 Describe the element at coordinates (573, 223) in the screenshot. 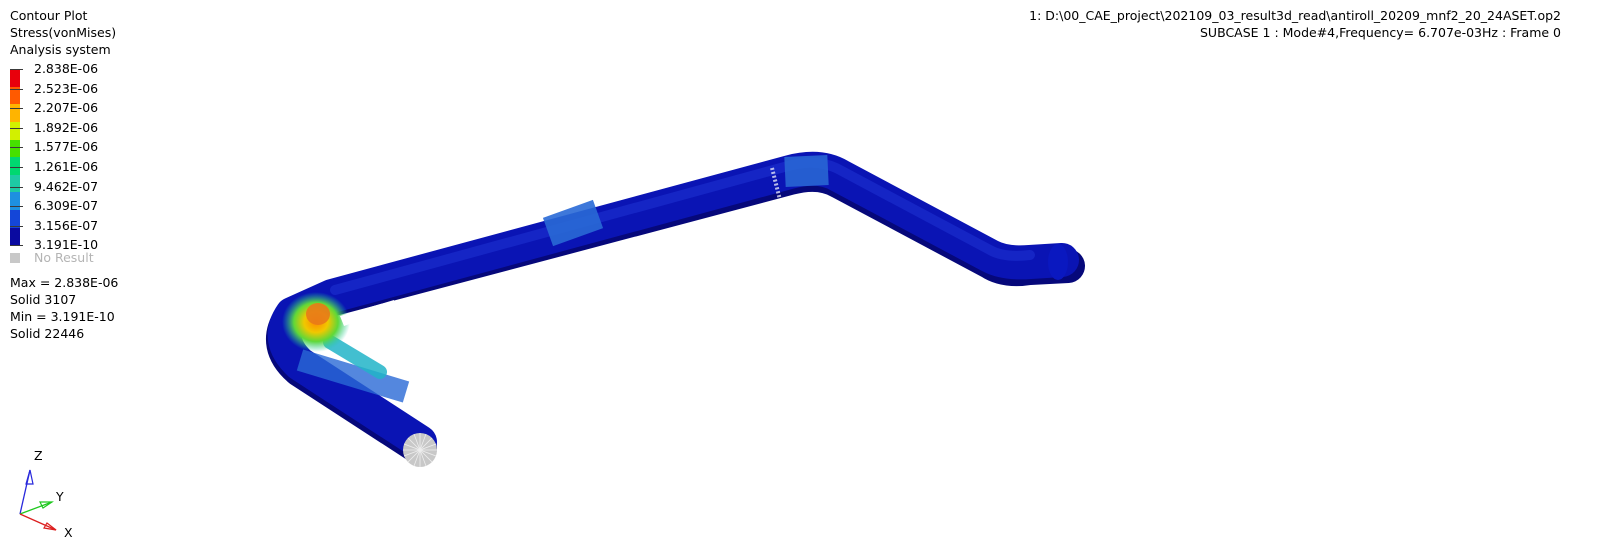

I see `stress-band-mid` at that location.